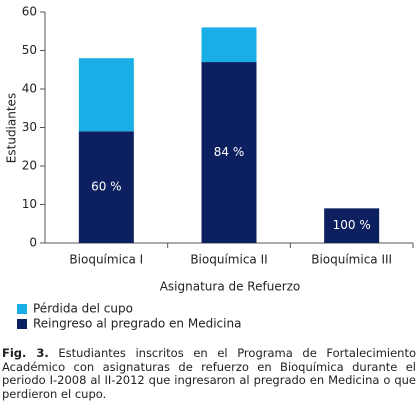 The width and height of the screenshot is (420, 412). Describe the element at coordinates (29, 166) in the screenshot. I see `y-tick-label: 20` at that location.